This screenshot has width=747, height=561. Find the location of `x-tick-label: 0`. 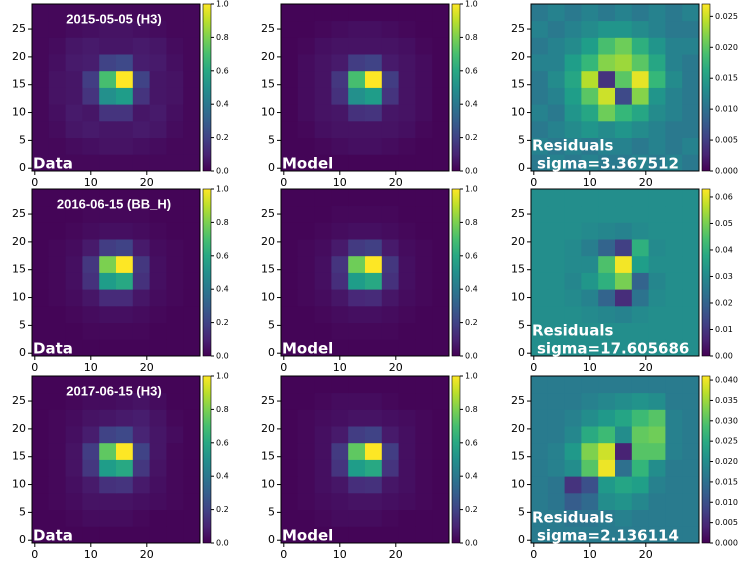

x-tick-label: 0 is located at coordinates (283, 367).